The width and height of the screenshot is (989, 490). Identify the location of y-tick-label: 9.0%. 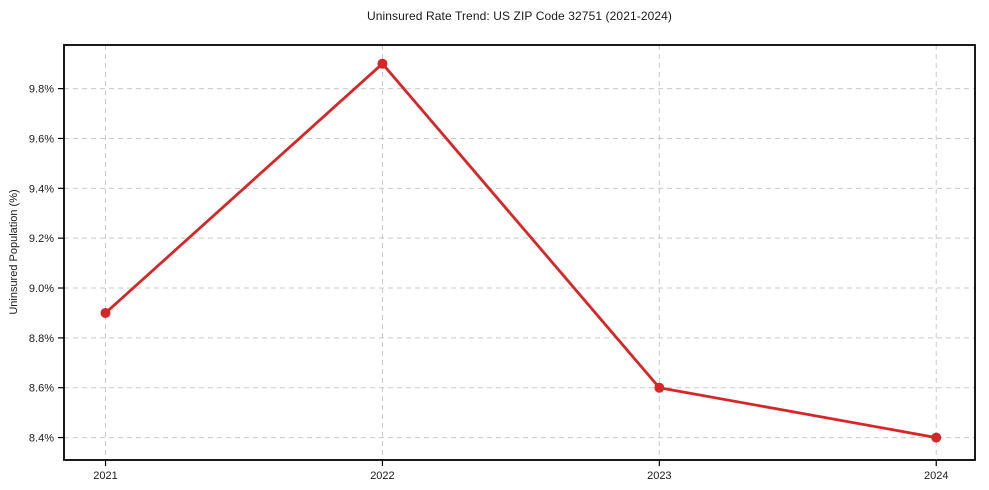
(41, 289).